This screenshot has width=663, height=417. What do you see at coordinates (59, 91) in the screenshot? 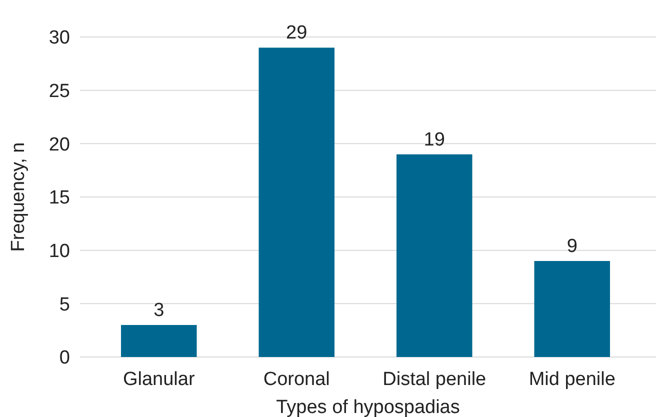
I see `y-tick-label: 25` at bounding box center [59, 91].